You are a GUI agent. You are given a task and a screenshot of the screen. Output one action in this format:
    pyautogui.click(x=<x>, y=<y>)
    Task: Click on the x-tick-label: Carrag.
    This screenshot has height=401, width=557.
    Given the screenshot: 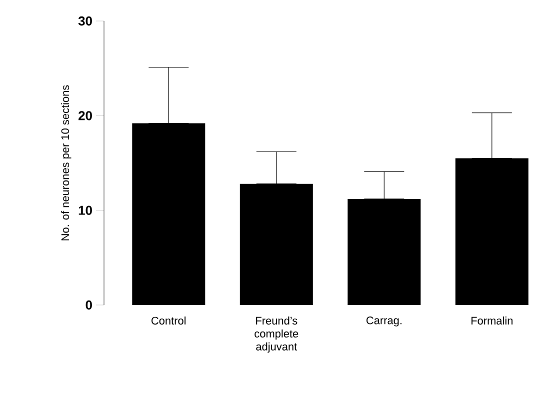 What is the action you would take?
    pyautogui.click(x=384, y=321)
    